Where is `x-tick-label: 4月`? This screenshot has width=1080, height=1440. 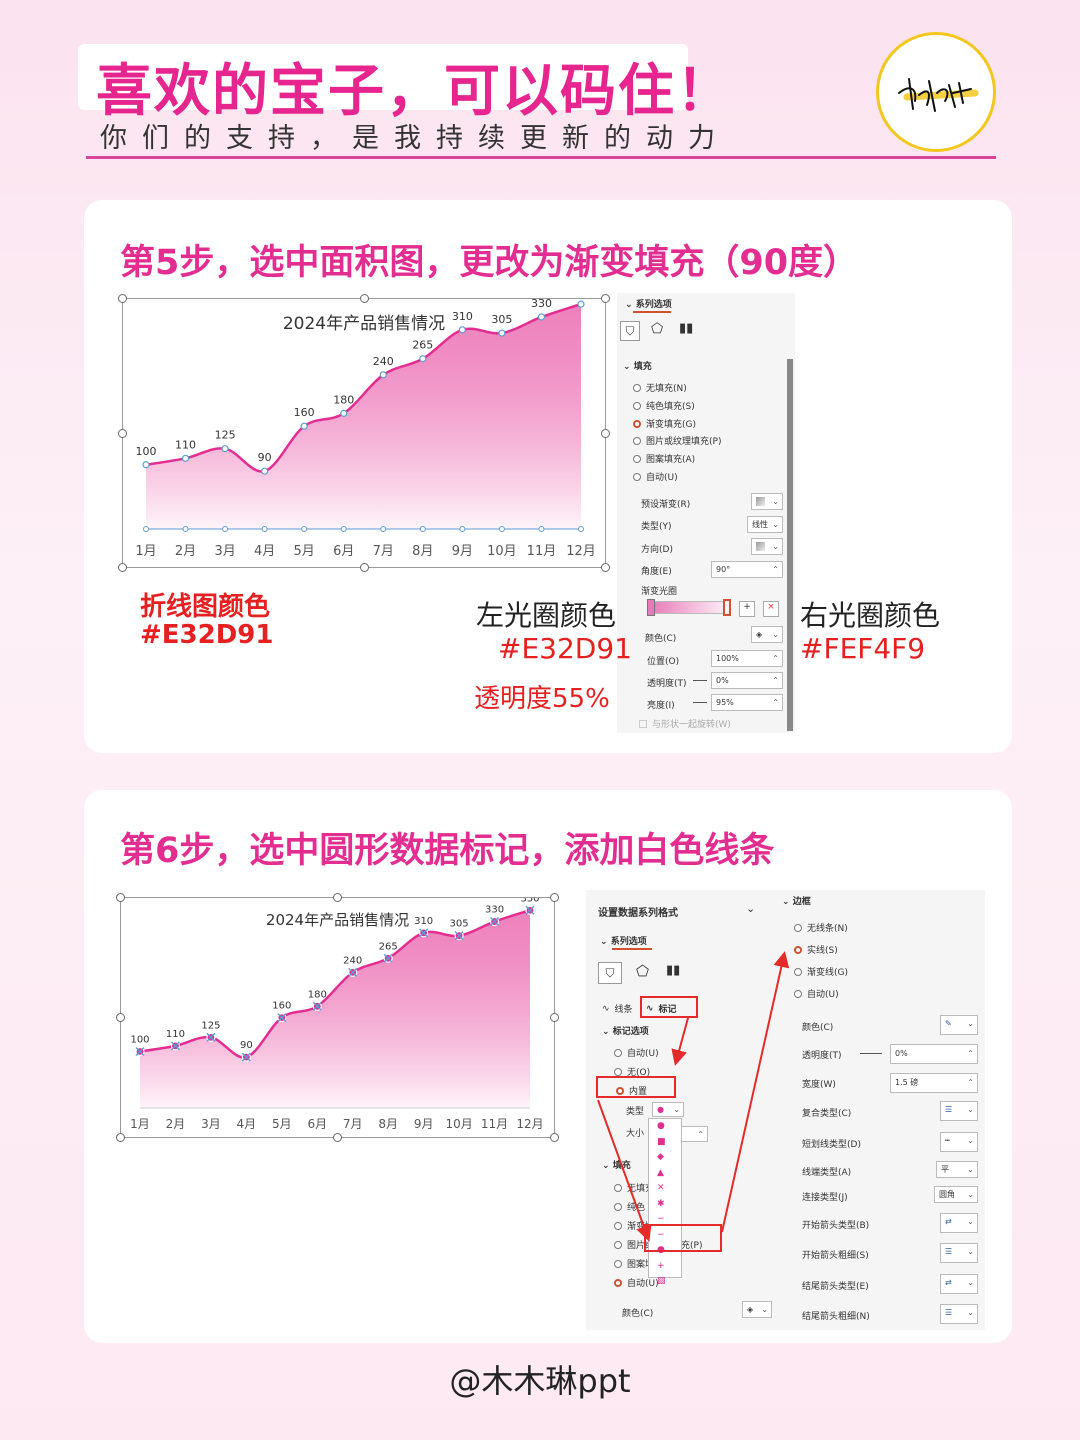
x-tick-label: 4月 is located at coordinates (247, 1124).